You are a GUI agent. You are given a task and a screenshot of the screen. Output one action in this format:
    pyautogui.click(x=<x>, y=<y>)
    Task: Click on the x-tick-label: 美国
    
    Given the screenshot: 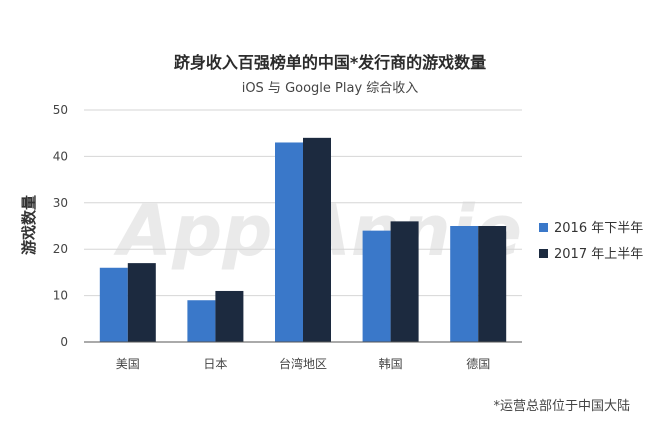 What is the action you would take?
    pyautogui.click(x=128, y=364)
    